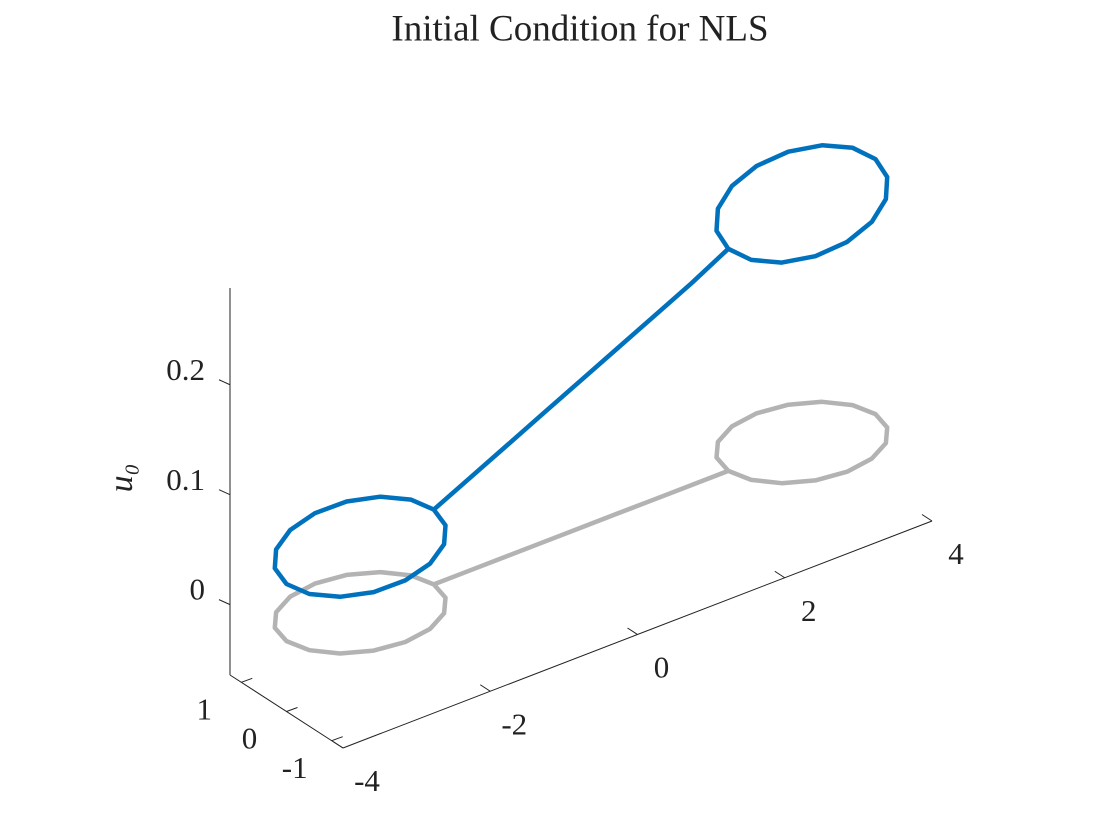 This screenshot has height=840, width=1120. I want to click on z-tick-label: 0, so click(198, 589).